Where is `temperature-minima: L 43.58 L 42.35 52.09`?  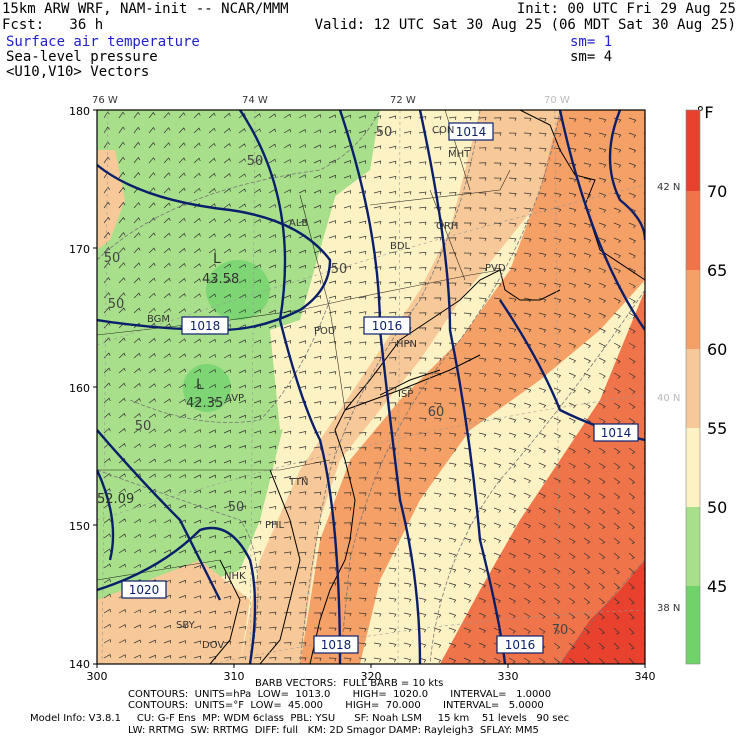
temperature-minima: L 43.58 L 42.35 52.09 is located at coordinates (168, 379).